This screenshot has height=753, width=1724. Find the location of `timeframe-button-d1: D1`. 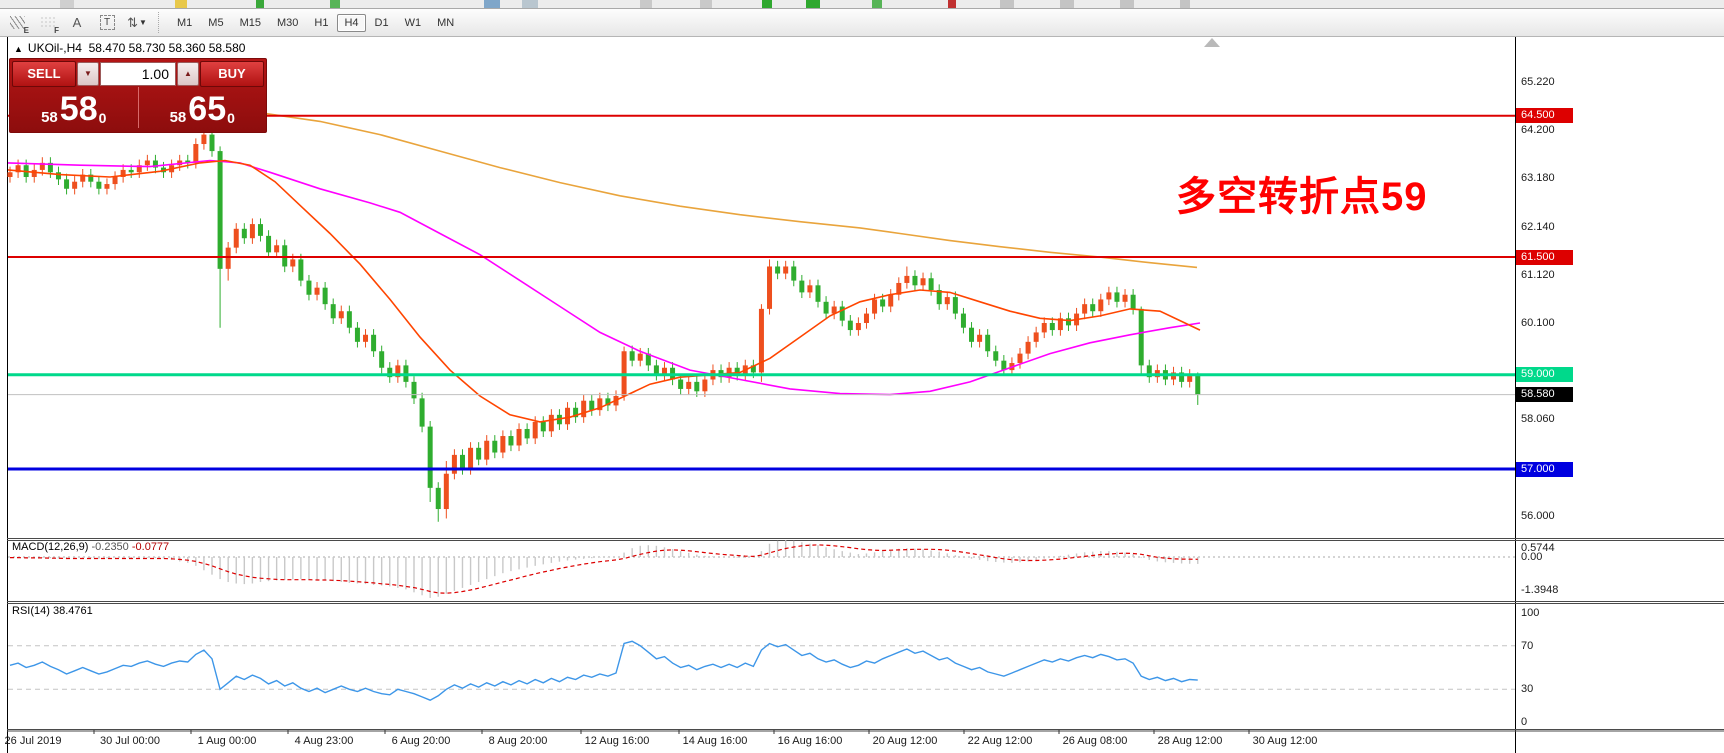

timeframe-button-d1: D1 is located at coordinates (382, 23).